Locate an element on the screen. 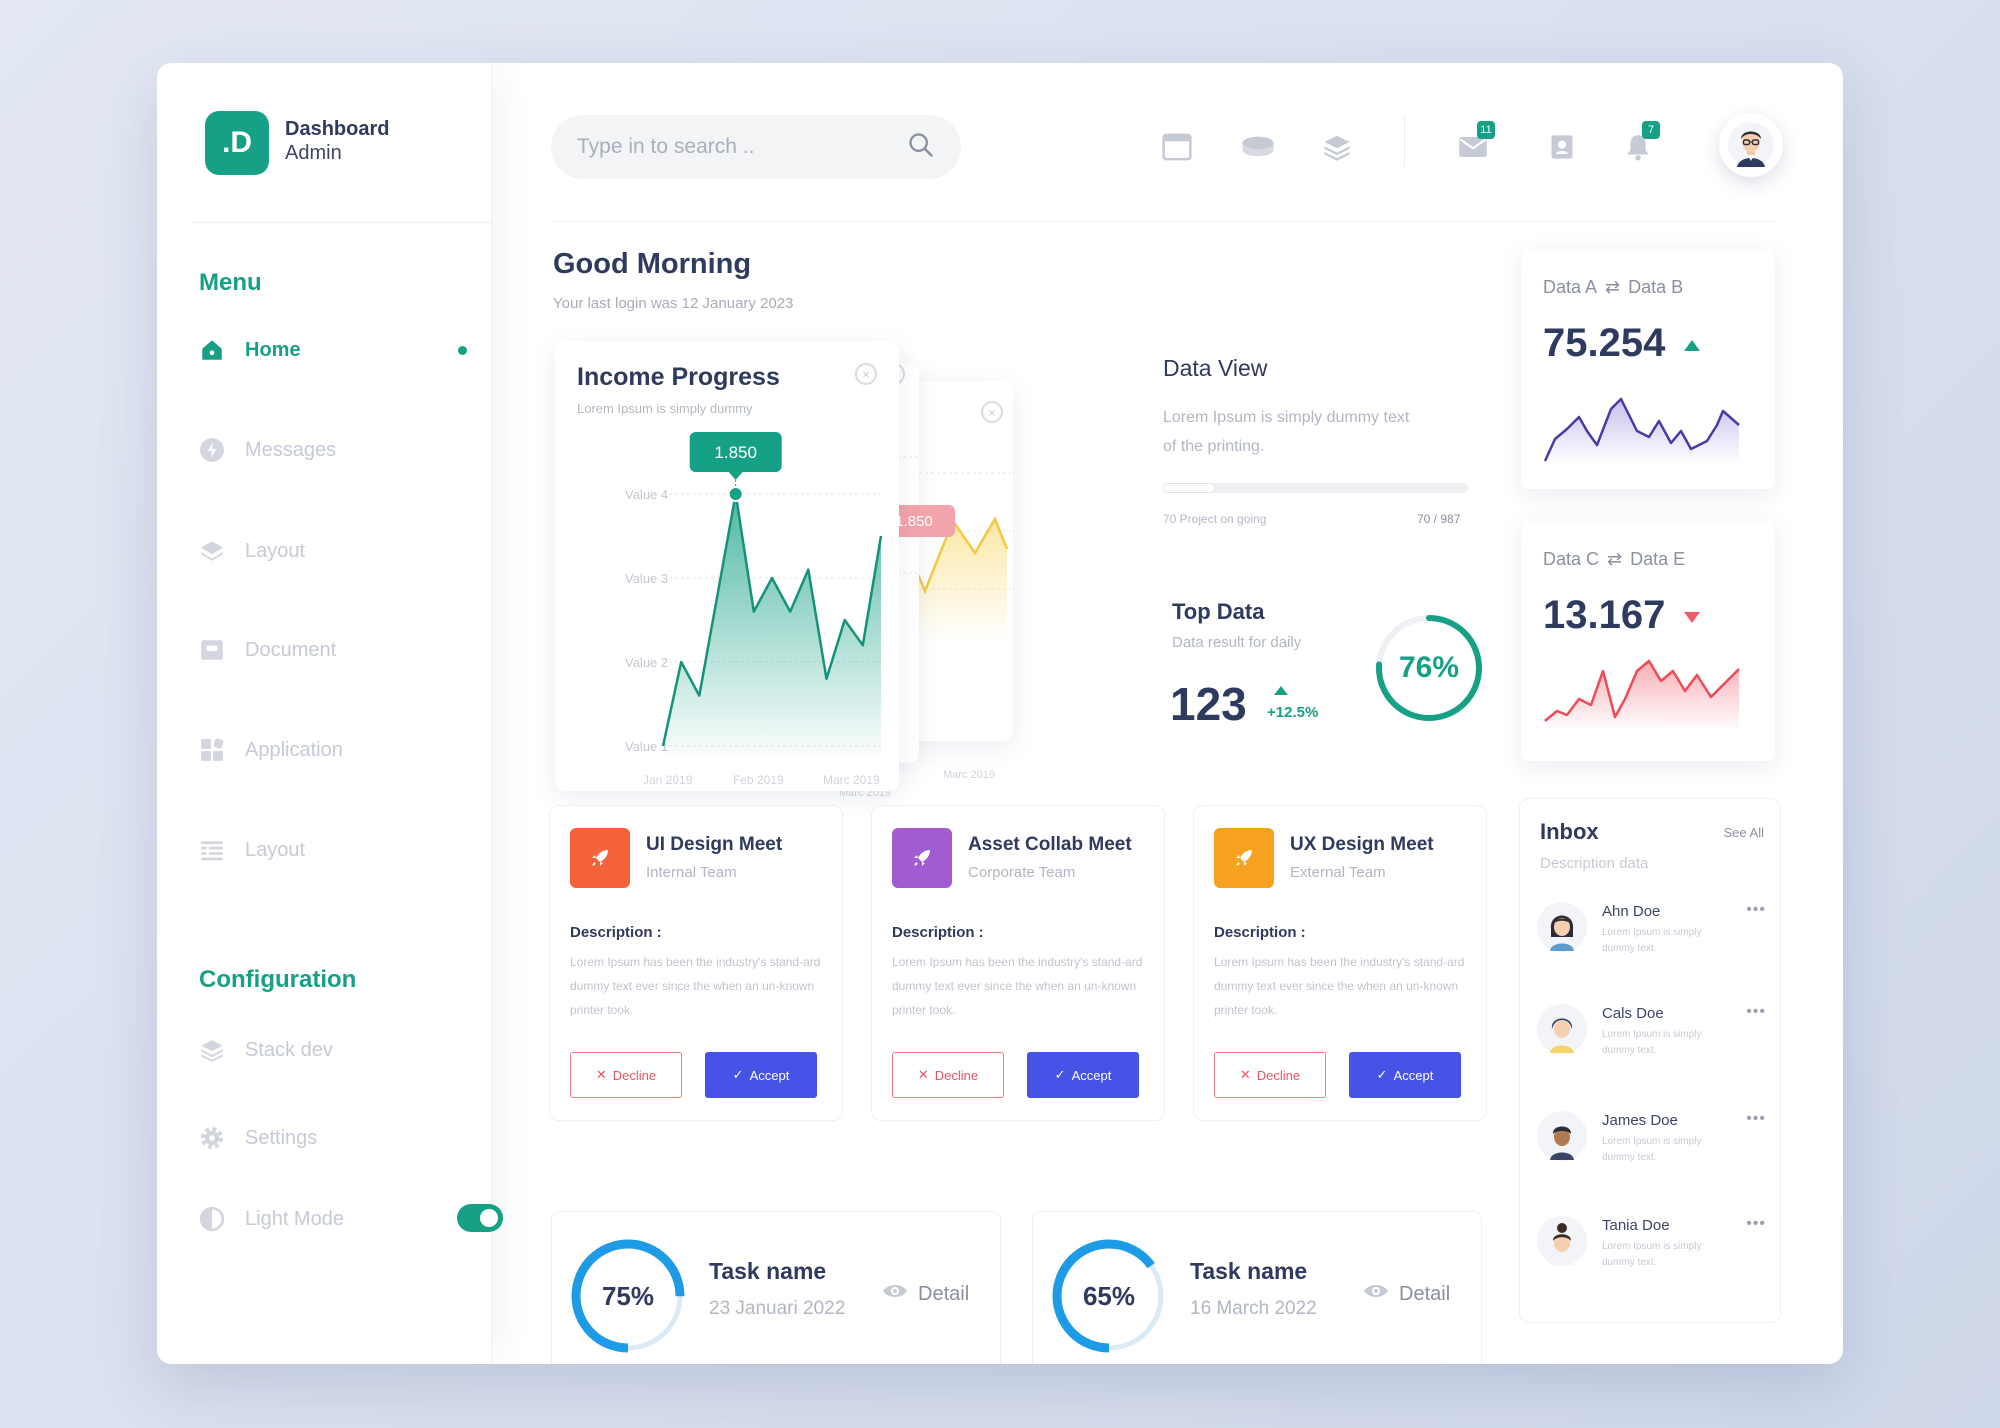  task-date: 23 Januari 2022 is located at coordinates (777, 1308).